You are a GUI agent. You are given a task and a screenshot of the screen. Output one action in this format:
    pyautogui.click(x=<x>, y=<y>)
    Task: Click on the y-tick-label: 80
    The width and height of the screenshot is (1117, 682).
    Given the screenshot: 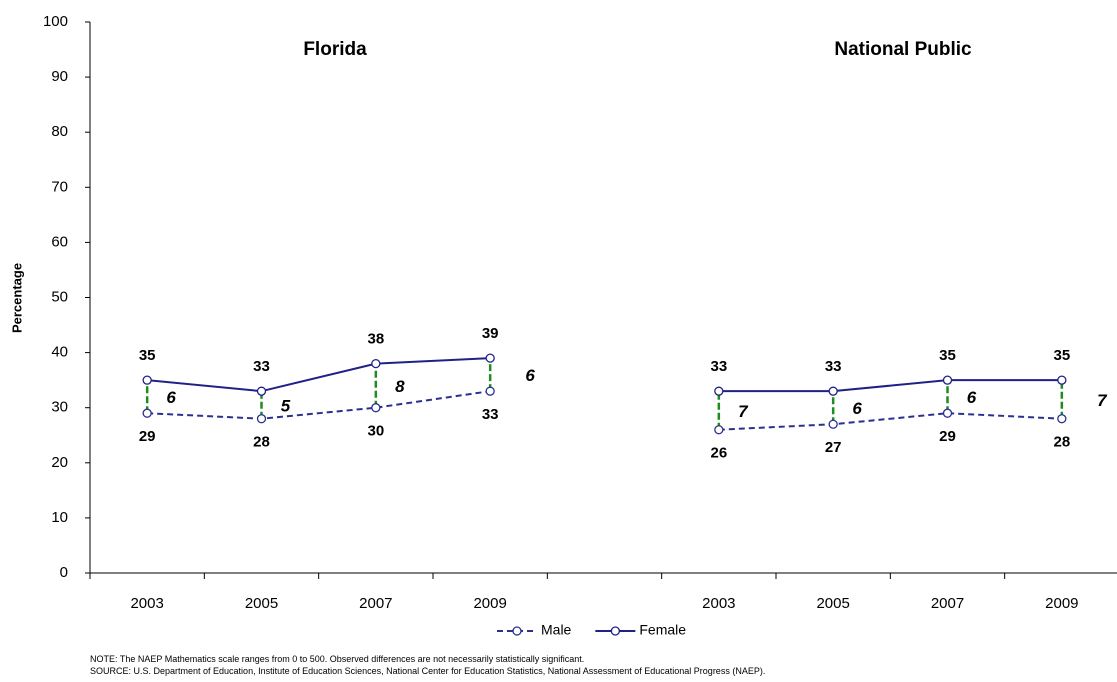 What is the action you would take?
    pyautogui.click(x=59, y=131)
    